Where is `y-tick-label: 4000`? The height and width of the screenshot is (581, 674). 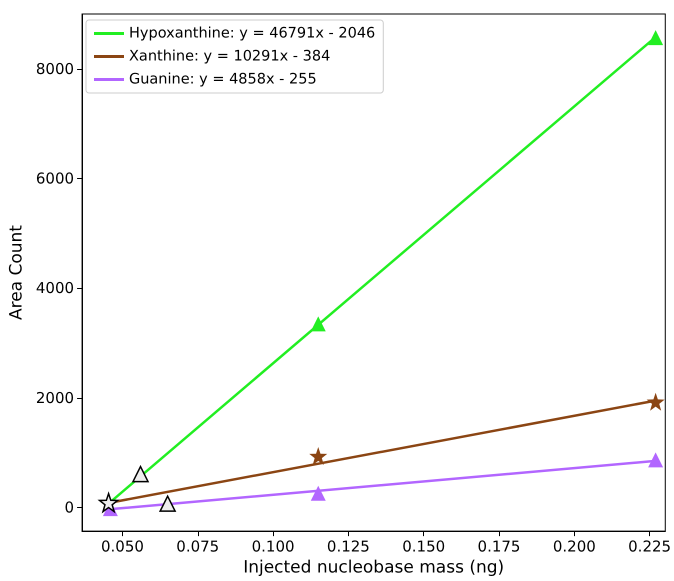 y-tick-label: 4000 is located at coordinates (55, 288).